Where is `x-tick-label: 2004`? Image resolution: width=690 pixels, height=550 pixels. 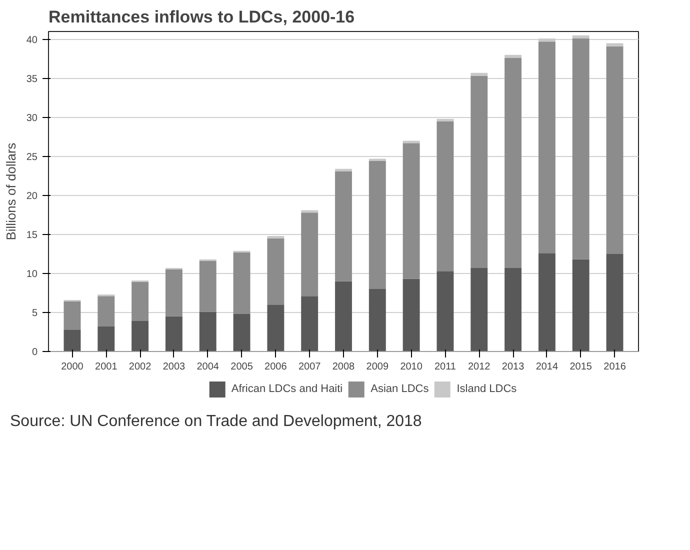
x-tick-label: 2004 is located at coordinates (208, 367).